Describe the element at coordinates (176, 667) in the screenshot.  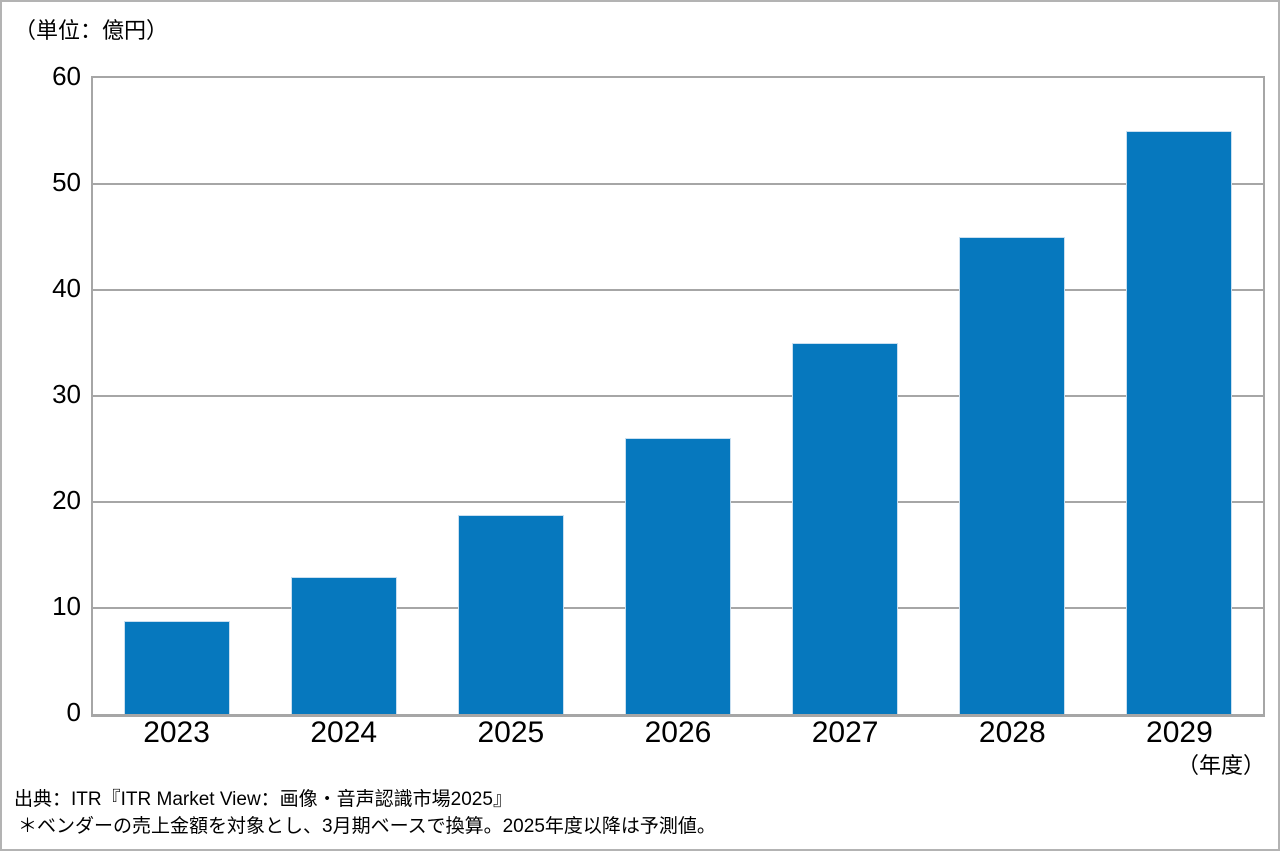
I see `bar-2023` at that location.